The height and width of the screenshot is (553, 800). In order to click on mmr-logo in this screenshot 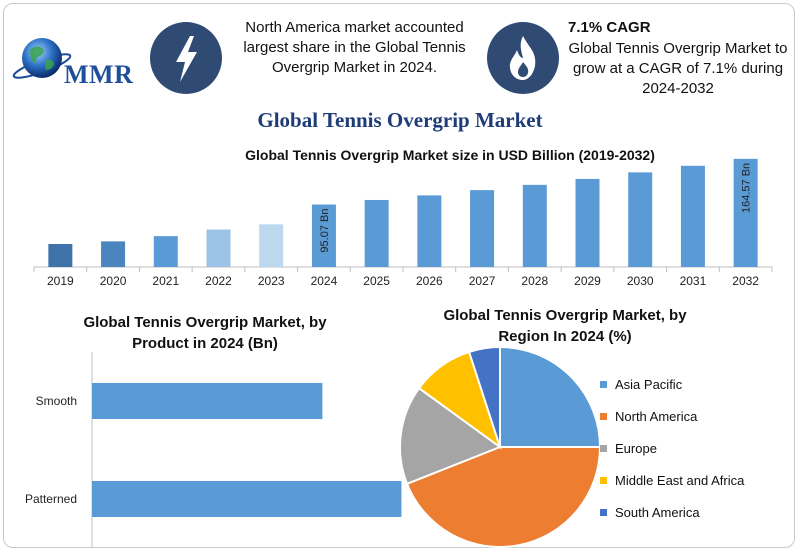, I will do `click(85, 65)`.